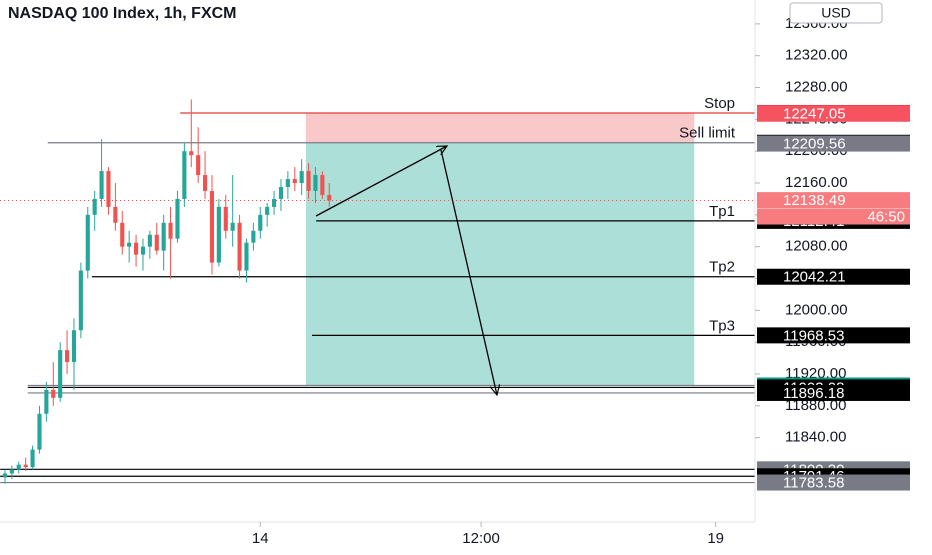 The height and width of the screenshot is (555, 932). What do you see at coordinates (814, 200) in the screenshot?
I see `price-label: 12138.49` at bounding box center [814, 200].